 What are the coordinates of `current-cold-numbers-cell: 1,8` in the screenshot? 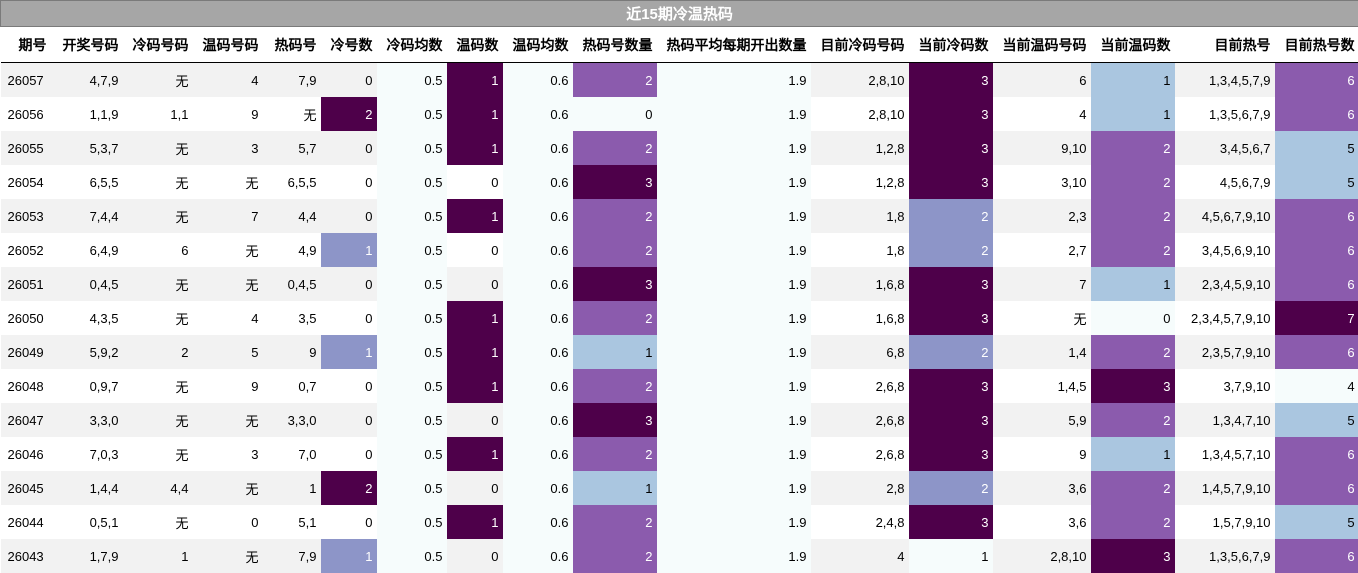 It's located at (860, 250).